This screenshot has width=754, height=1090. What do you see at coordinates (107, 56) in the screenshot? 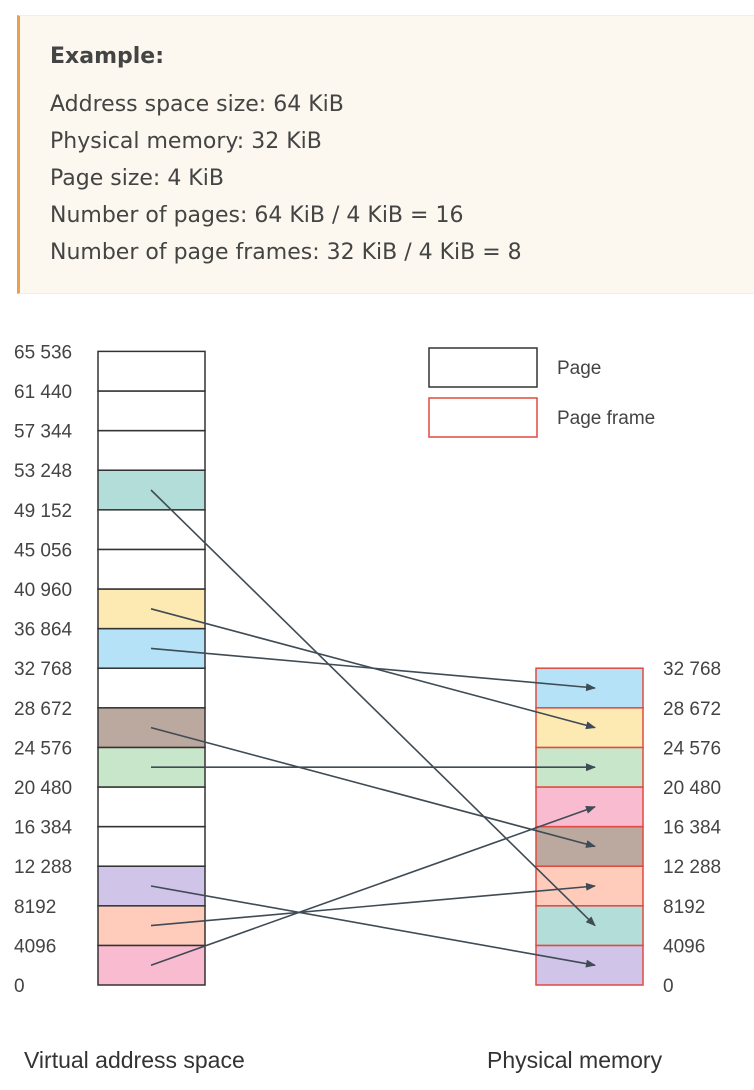
I see `example-title: Example:` at bounding box center [107, 56].